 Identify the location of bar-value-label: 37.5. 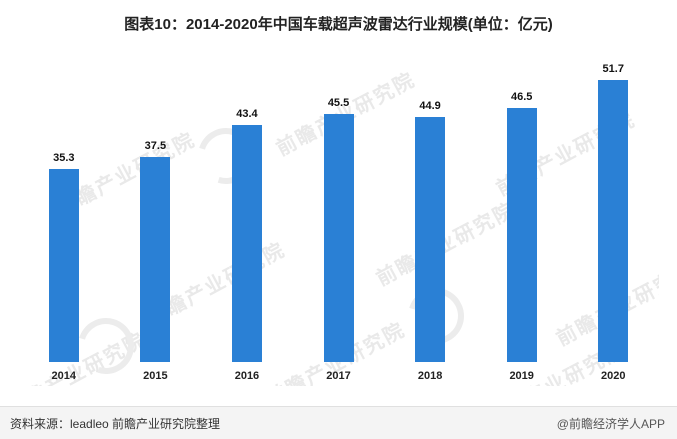
(155, 146).